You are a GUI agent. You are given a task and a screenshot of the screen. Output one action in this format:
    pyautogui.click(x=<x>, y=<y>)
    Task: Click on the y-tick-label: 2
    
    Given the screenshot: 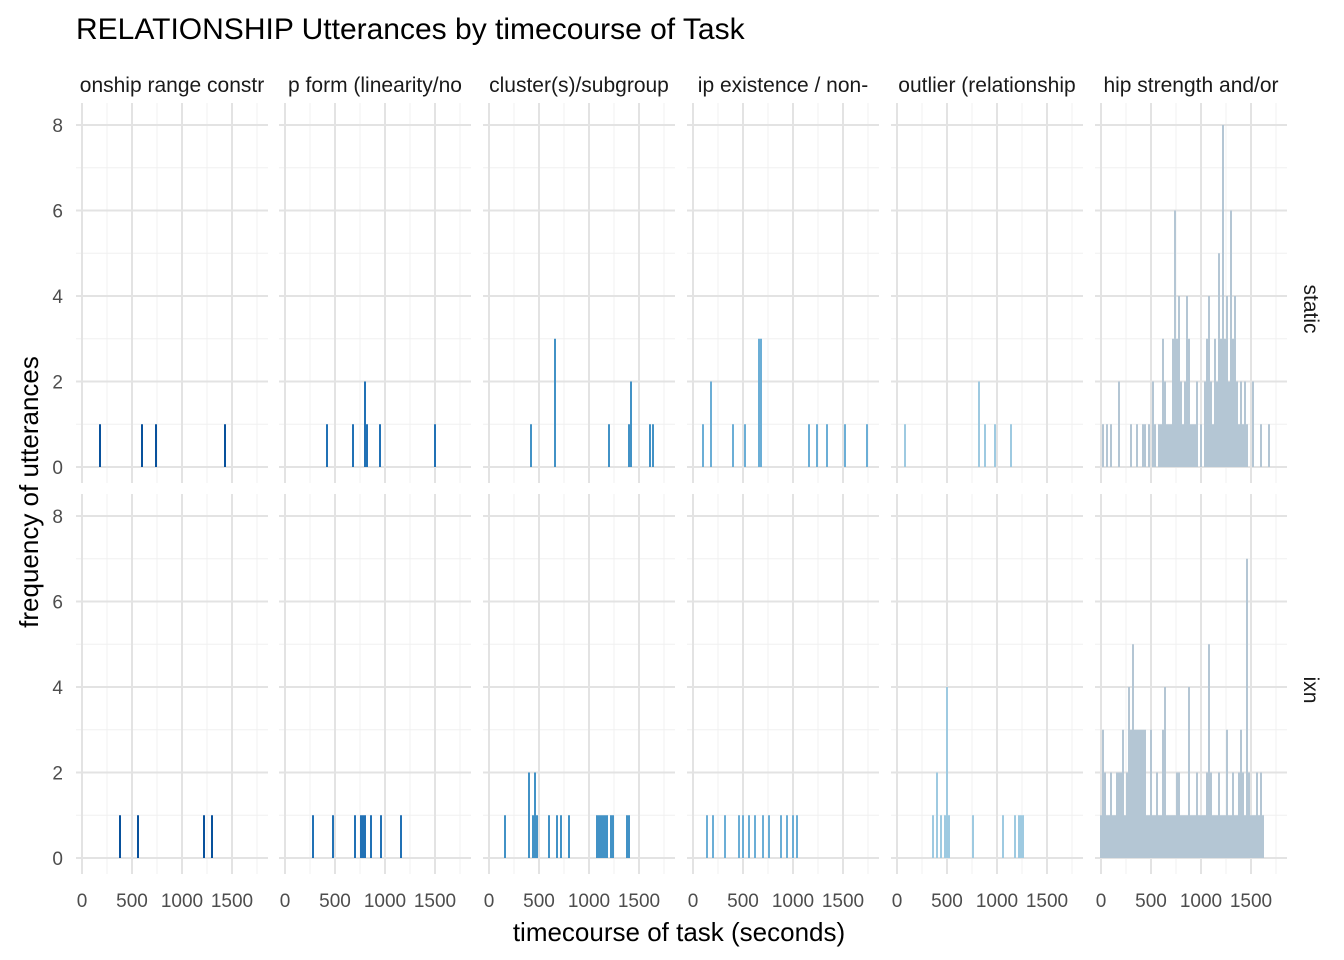 What is the action you would take?
    pyautogui.click(x=57, y=383)
    